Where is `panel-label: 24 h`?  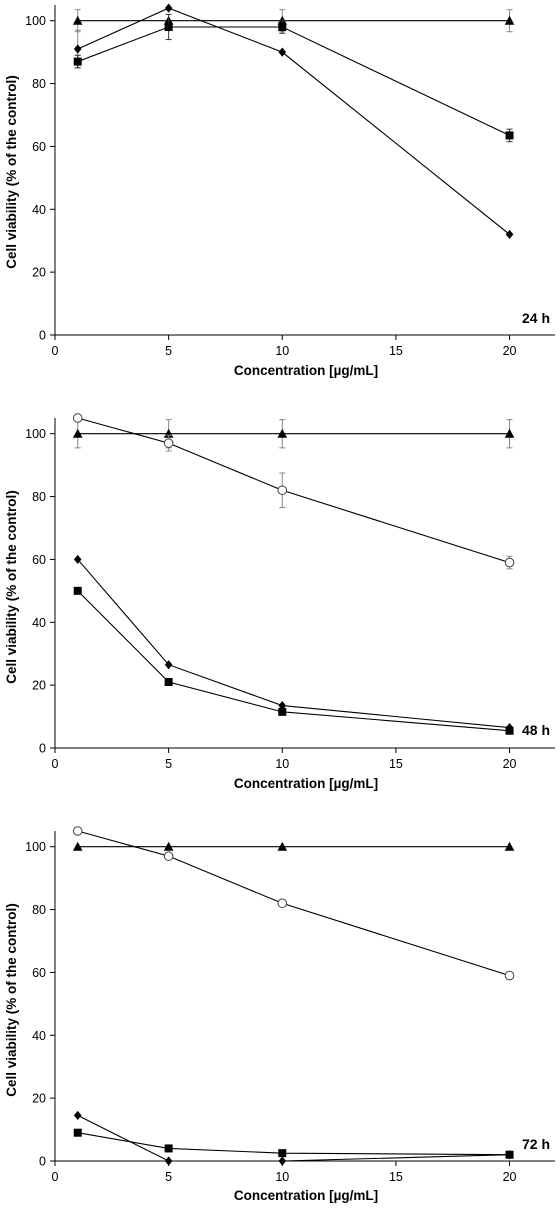 panel-label: 24 h is located at coordinates (536, 318).